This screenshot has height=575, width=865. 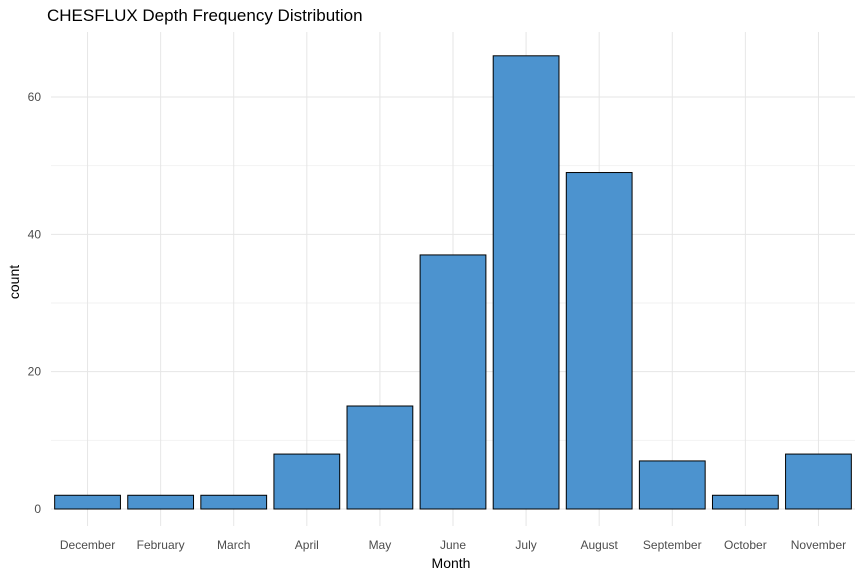 I want to click on x-tick-label: May, so click(x=380, y=545).